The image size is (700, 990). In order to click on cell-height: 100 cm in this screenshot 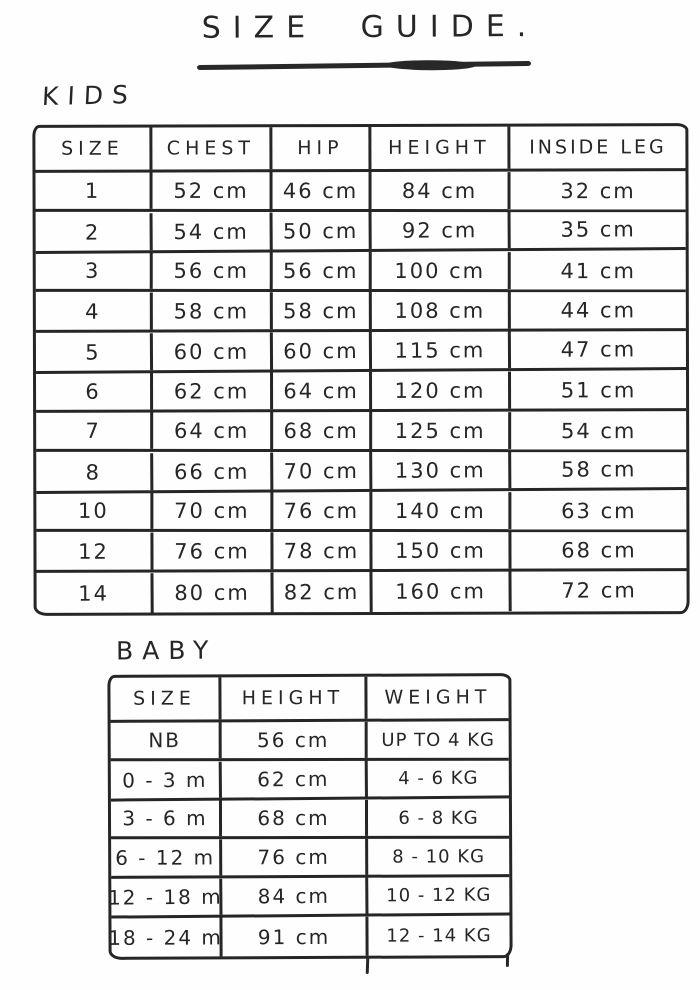, I will do `click(441, 271)`.